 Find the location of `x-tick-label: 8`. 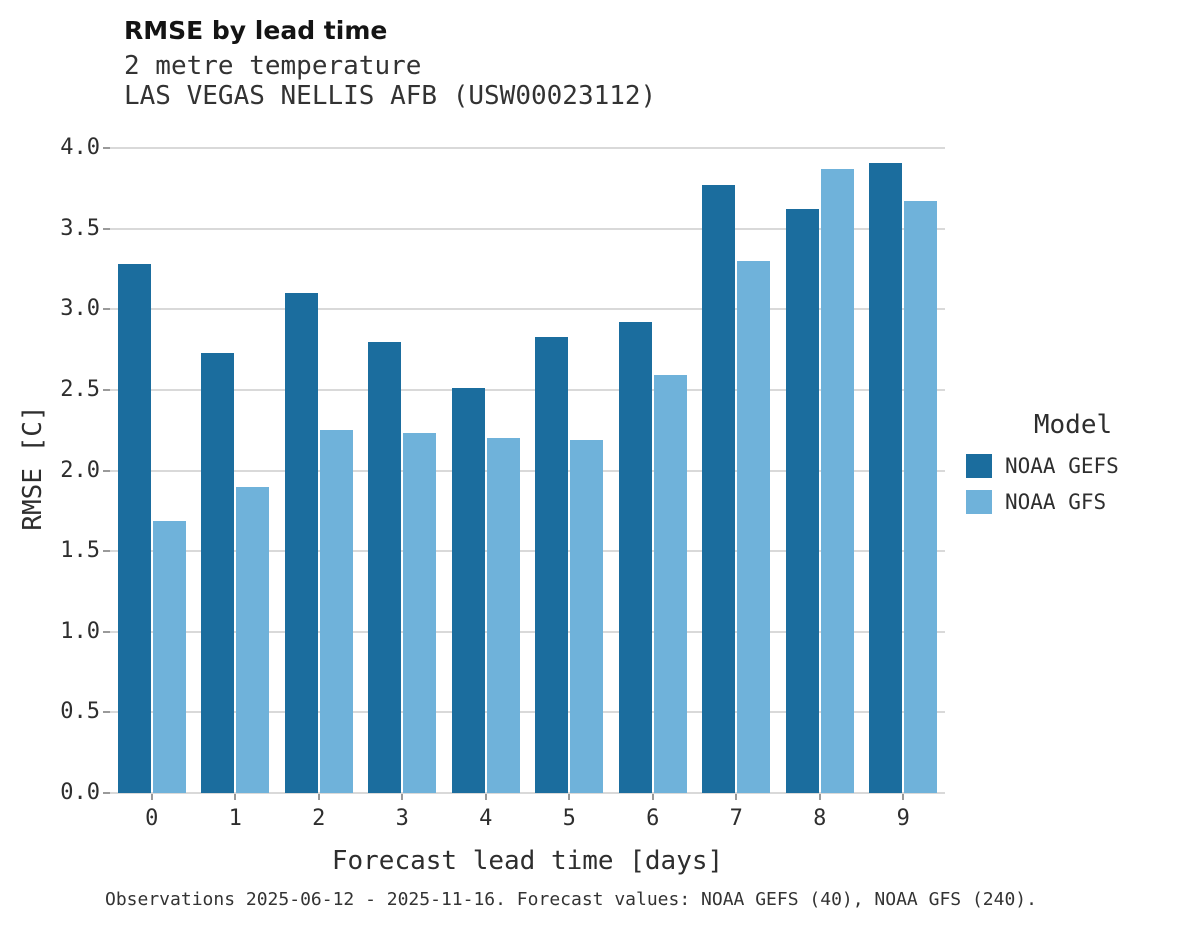

x-tick-label: 8 is located at coordinates (820, 818).